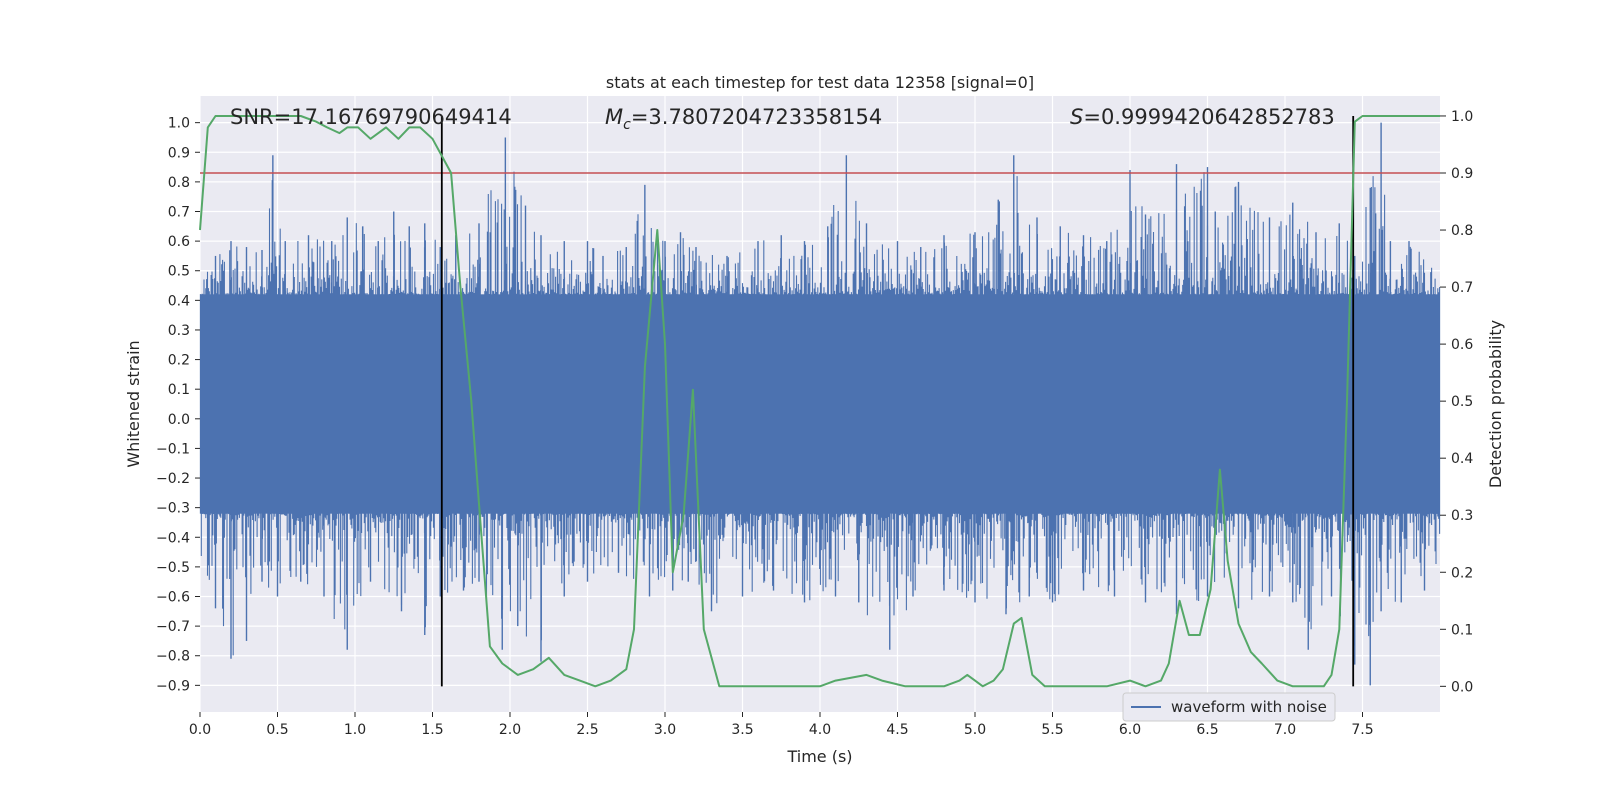  What do you see at coordinates (179, 420) in the screenshot?
I see `y-left-tick-label: 0.0` at bounding box center [179, 420].